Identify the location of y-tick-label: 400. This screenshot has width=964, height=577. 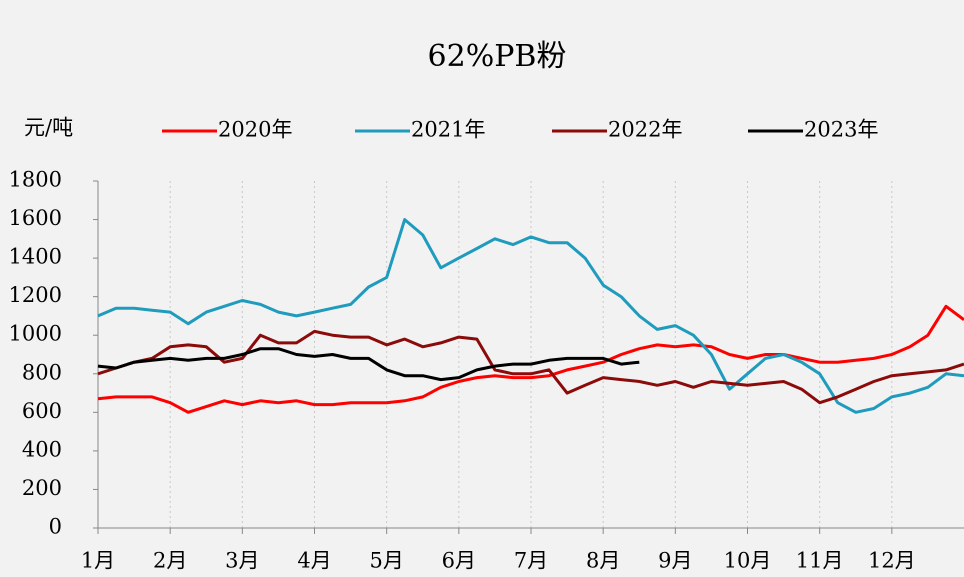
(42, 449).